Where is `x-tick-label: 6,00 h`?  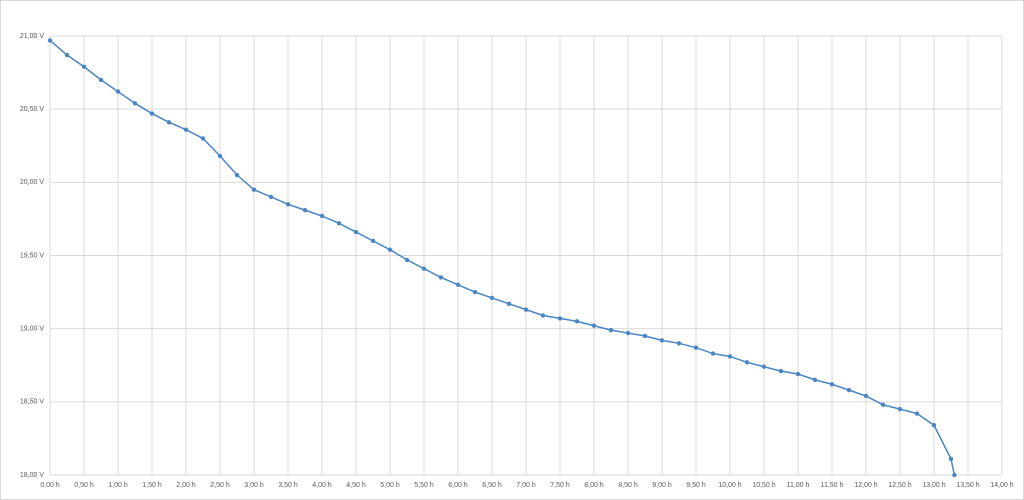 x-tick-label: 6,00 h is located at coordinates (458, 485).